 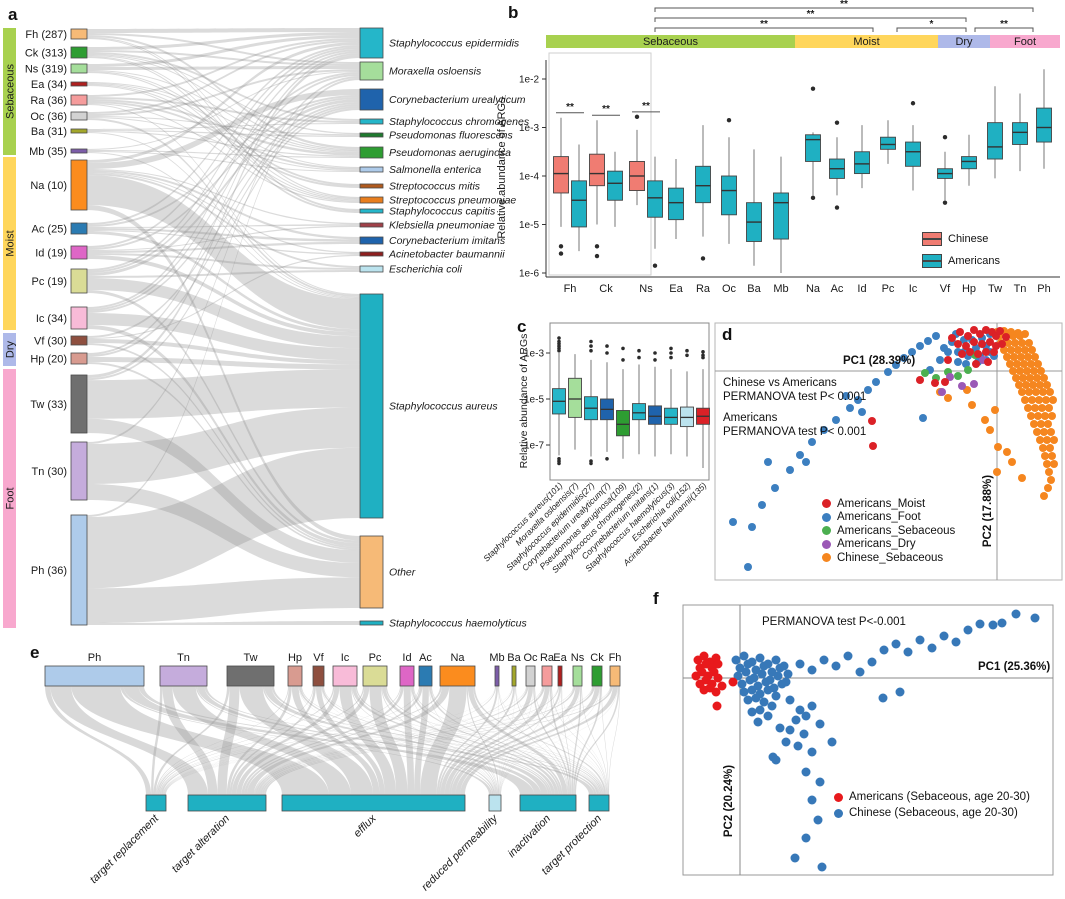 I want to click on legend-item: Chinese_Sebaceous, so click(x=888, y=558).